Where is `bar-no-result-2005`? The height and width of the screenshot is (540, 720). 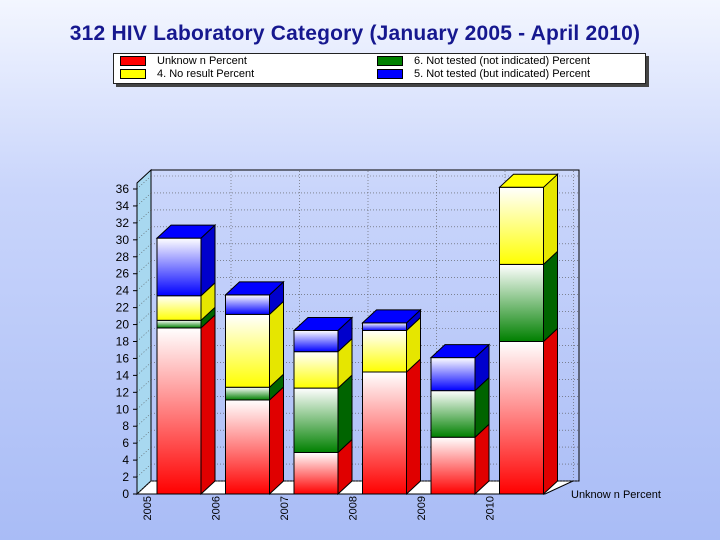 bar-no-result-2005 is located at coordinates (186, 301).